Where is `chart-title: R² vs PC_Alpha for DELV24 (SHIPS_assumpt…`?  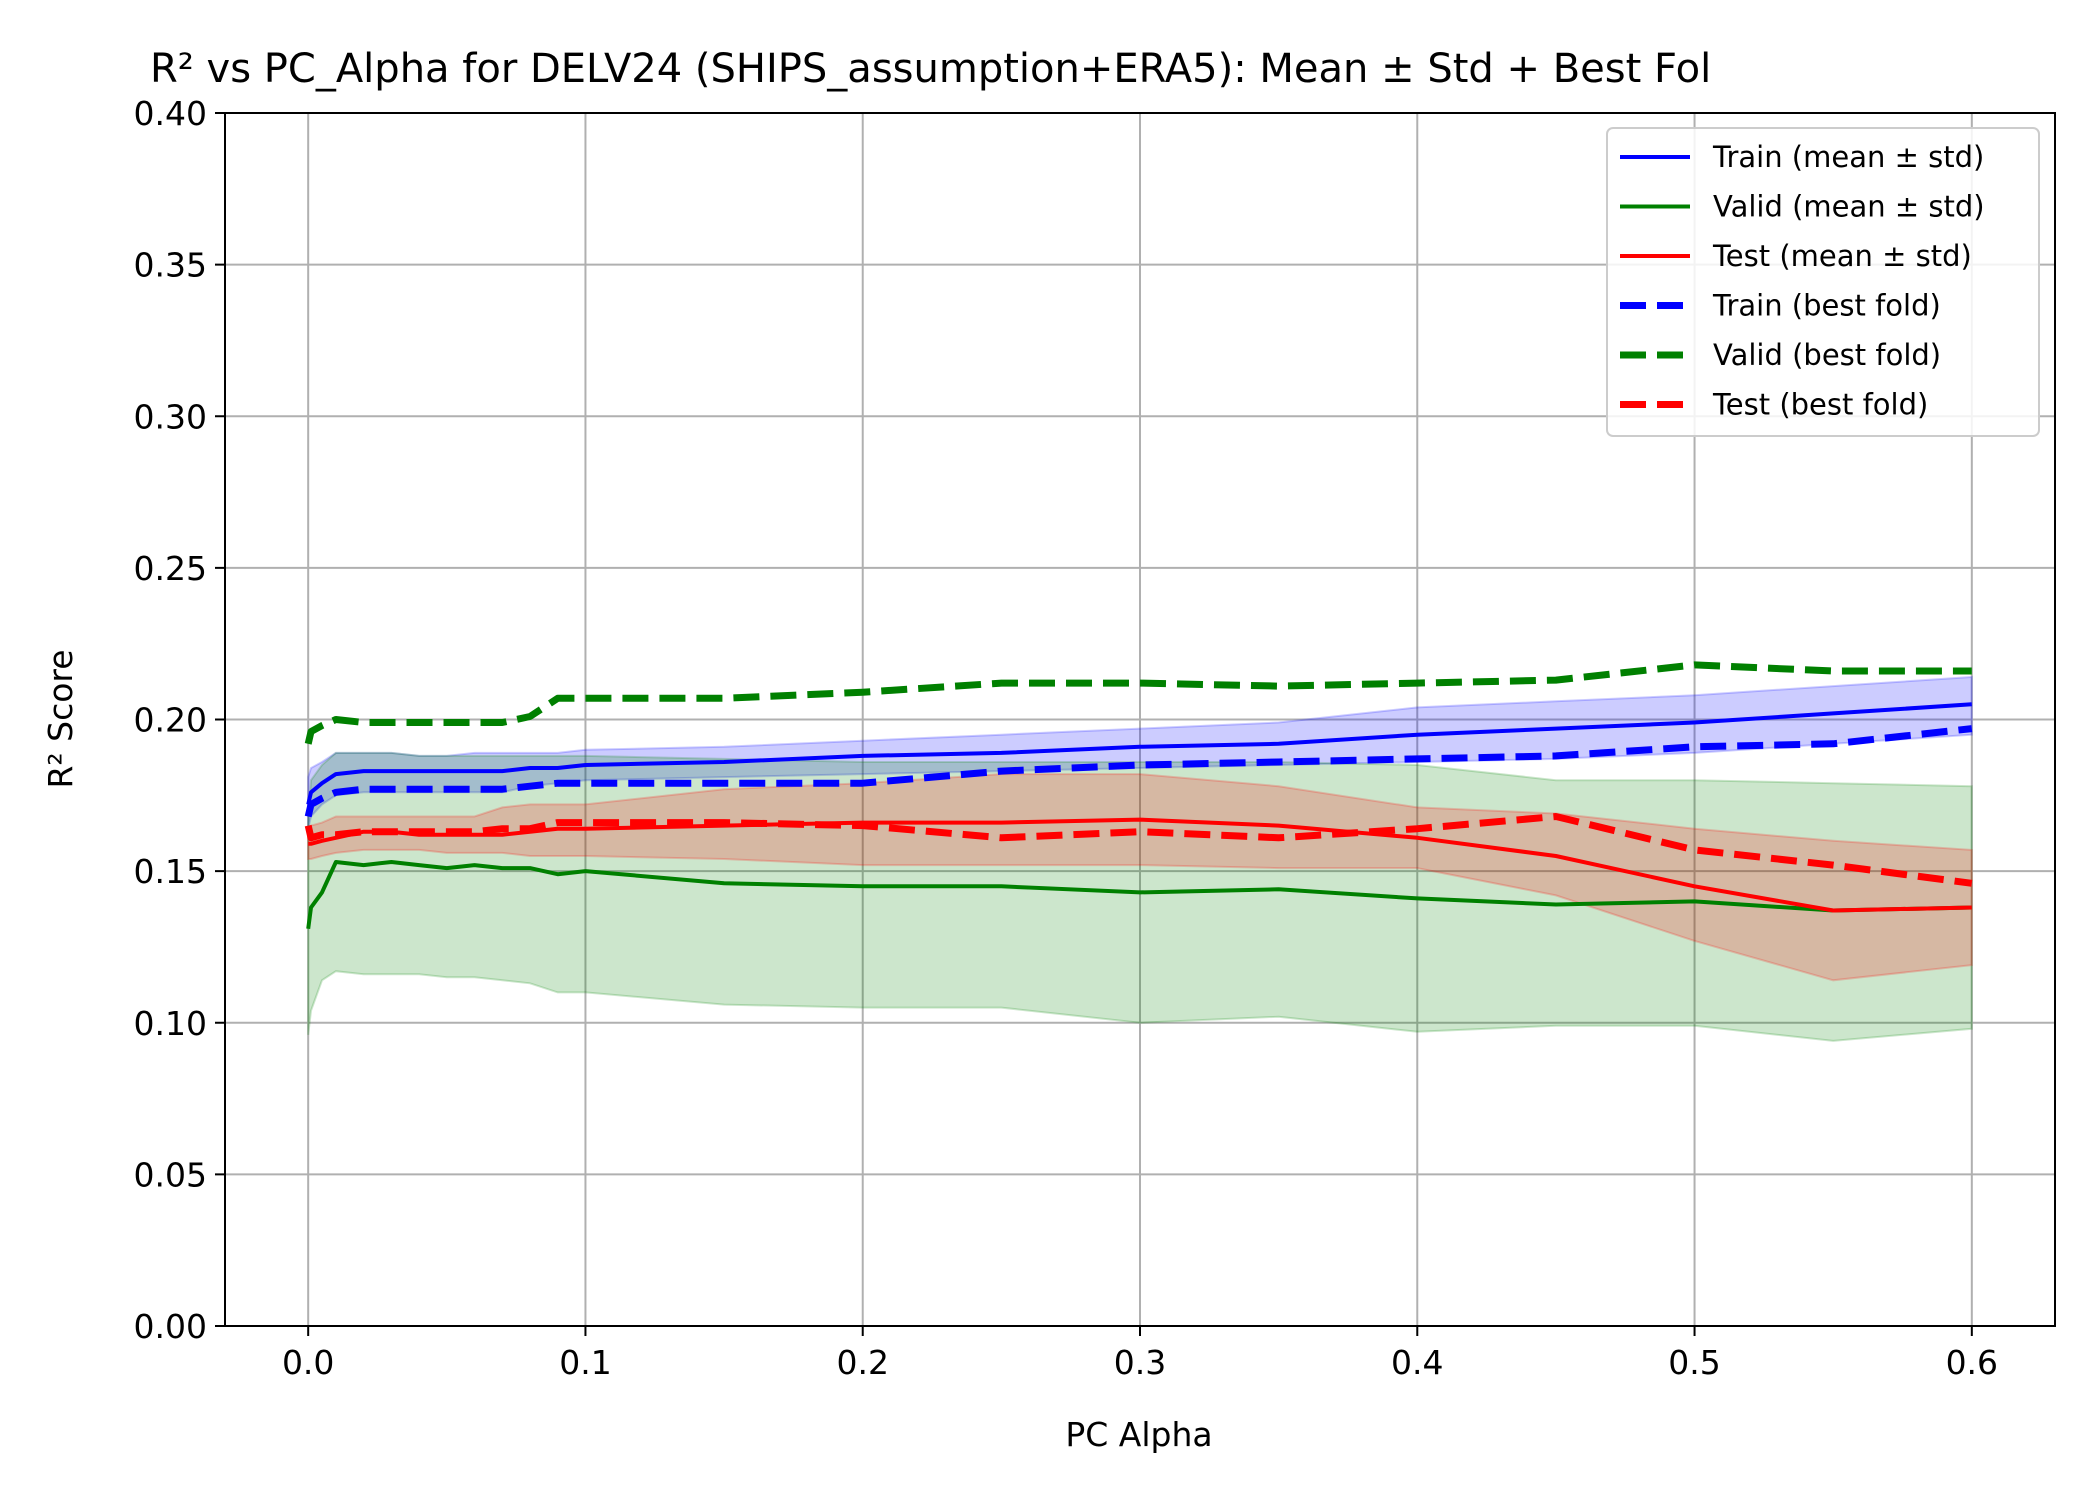
chart-title: R² vs PC_Alpha for DELV24 (SHIPS_assumpt… is located at coordinates (930, 69).